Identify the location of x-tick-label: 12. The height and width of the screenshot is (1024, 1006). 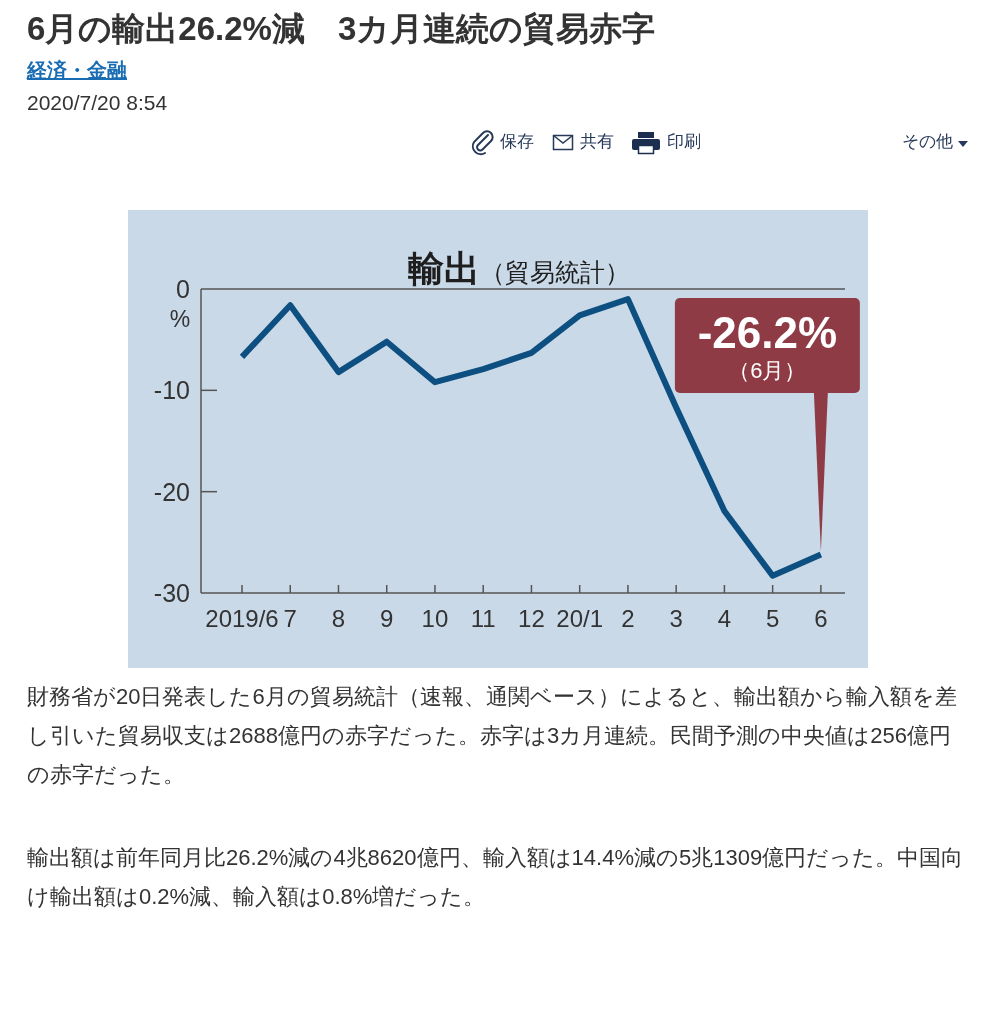
(531, 618).